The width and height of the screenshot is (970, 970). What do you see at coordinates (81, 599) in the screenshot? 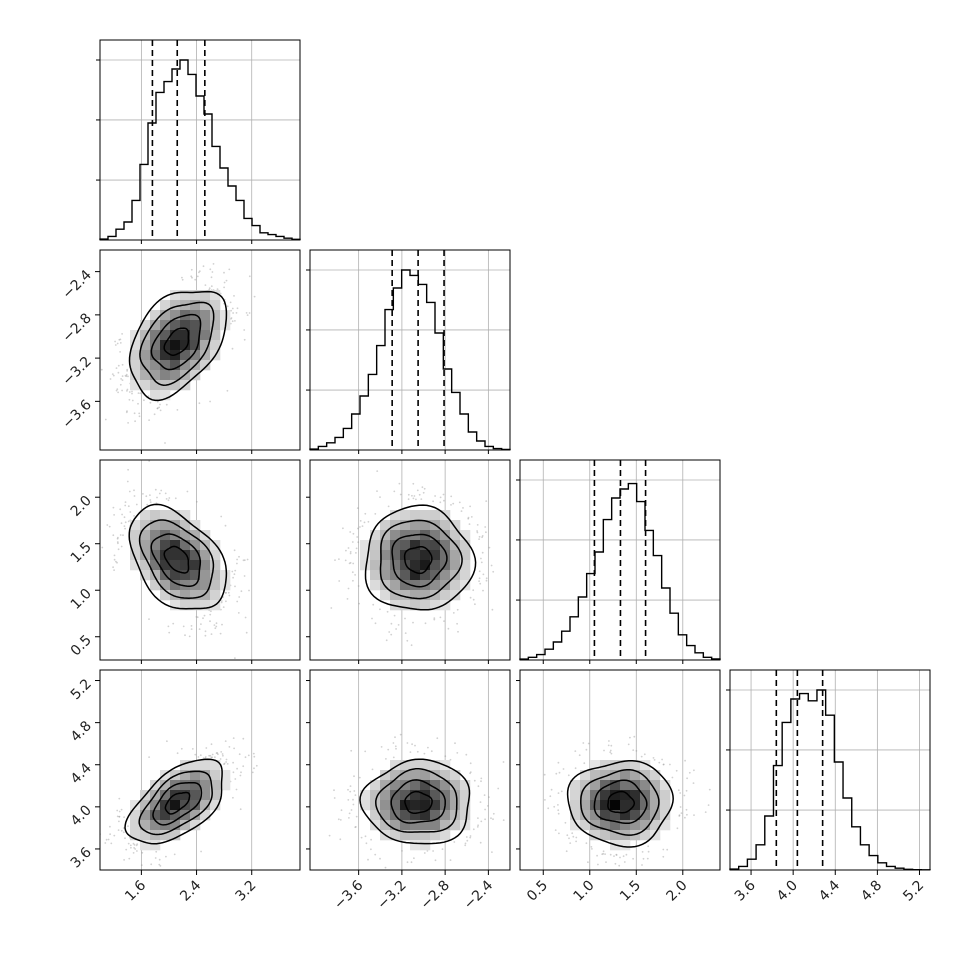
I see `y-tick-label-2-1: 1.0` at bounding box center [81, 599].